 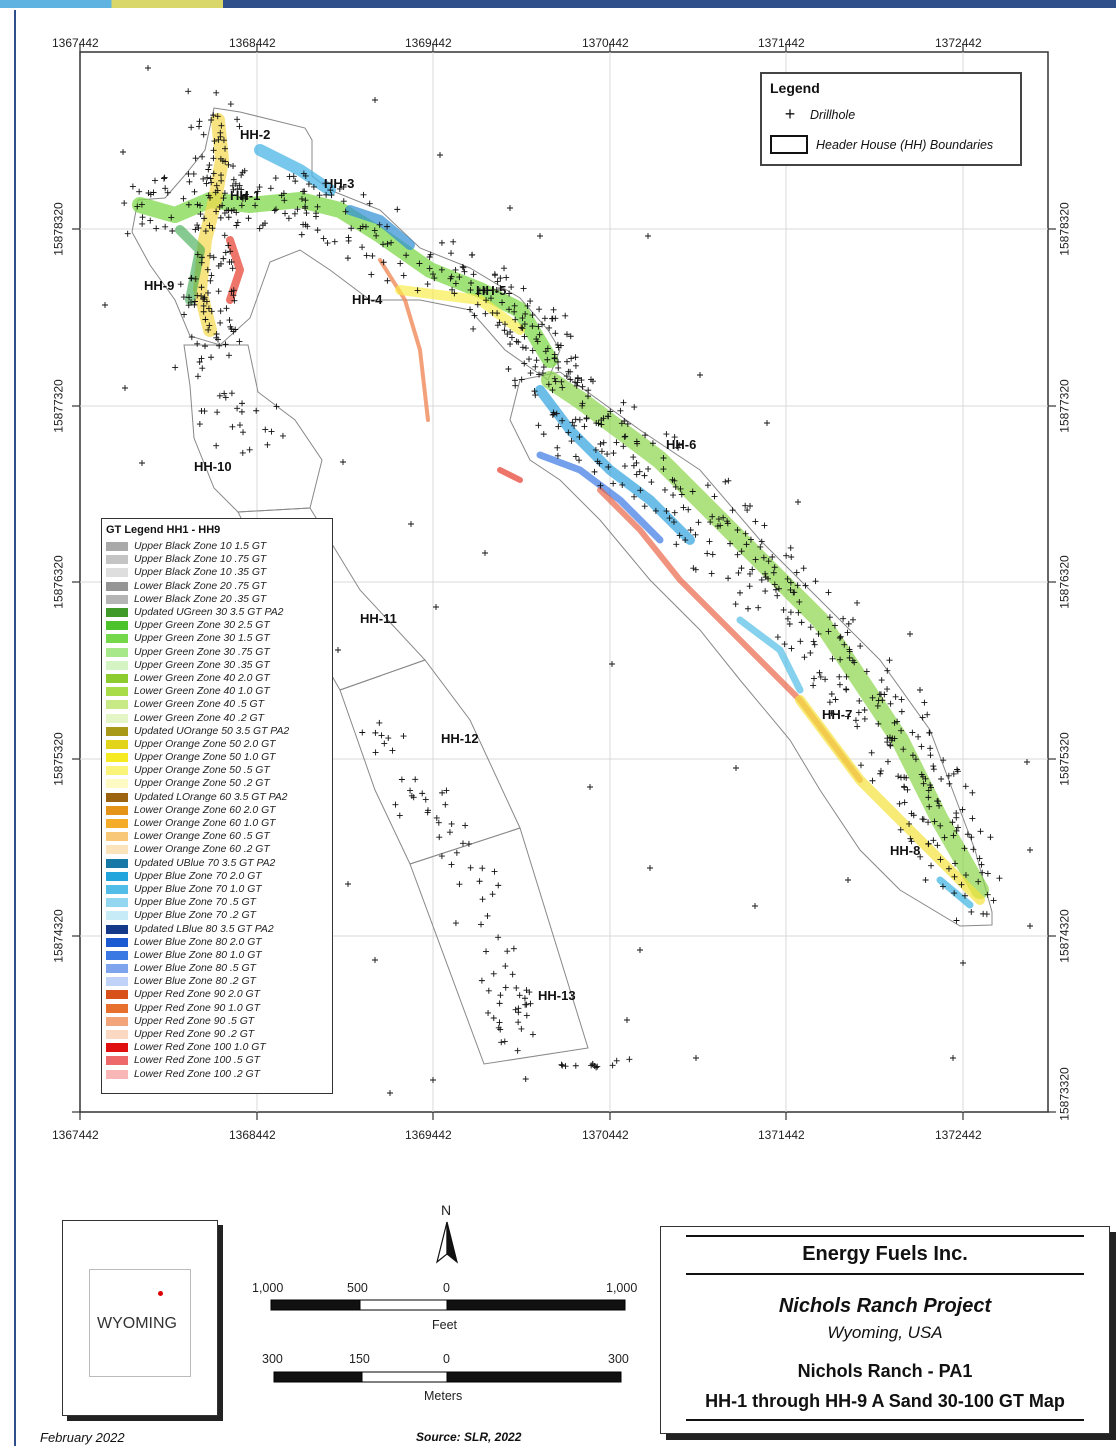 I want to click on gt-legend-item: Updated LBlue 80 3.5 GT PA2, so click(x=217, y=928).